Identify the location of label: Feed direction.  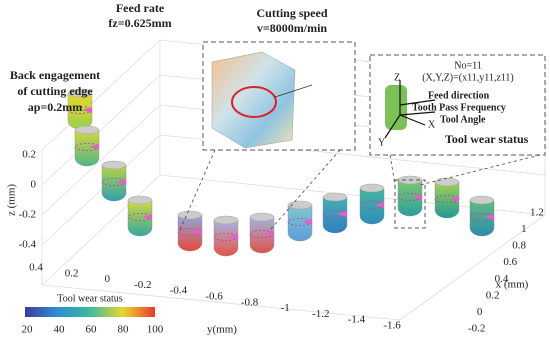
(459, 95).